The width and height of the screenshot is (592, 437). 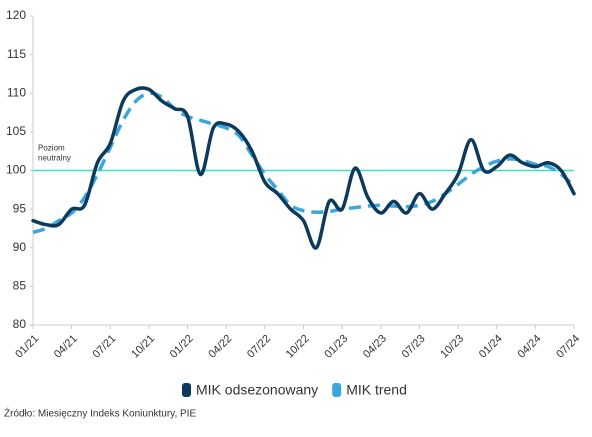 I want to click on legend-label: MIK odsezonowany, so click(x=257, y=390).